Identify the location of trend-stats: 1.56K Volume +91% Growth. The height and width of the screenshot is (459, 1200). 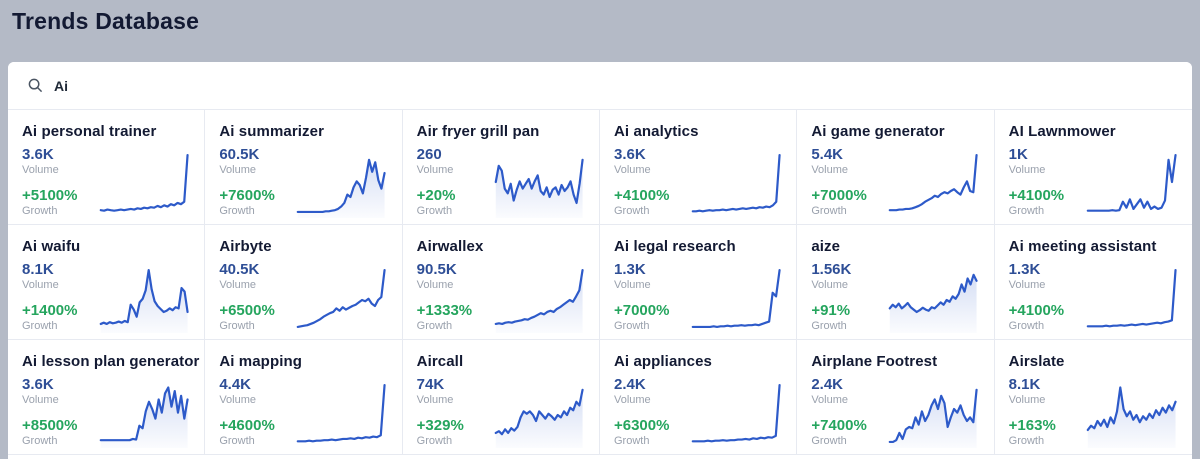
(847, 297).